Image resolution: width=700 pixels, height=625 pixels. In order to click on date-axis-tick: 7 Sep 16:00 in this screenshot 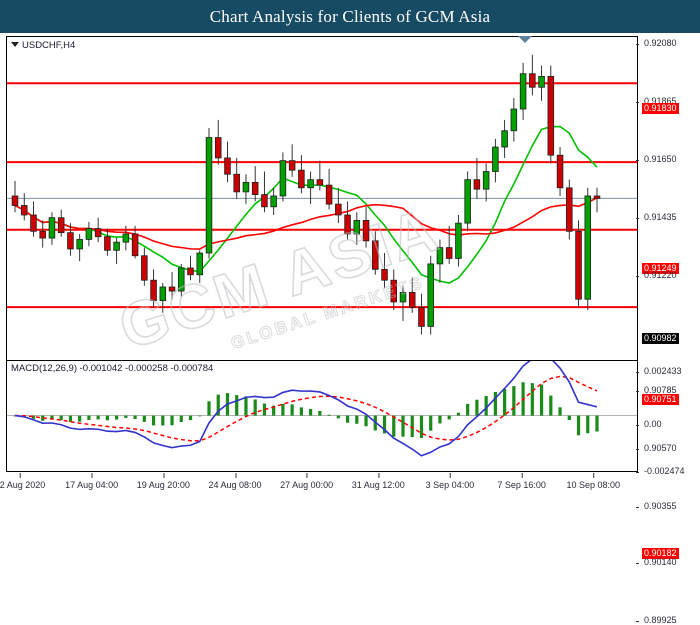, I will do `click(521, 481)`.